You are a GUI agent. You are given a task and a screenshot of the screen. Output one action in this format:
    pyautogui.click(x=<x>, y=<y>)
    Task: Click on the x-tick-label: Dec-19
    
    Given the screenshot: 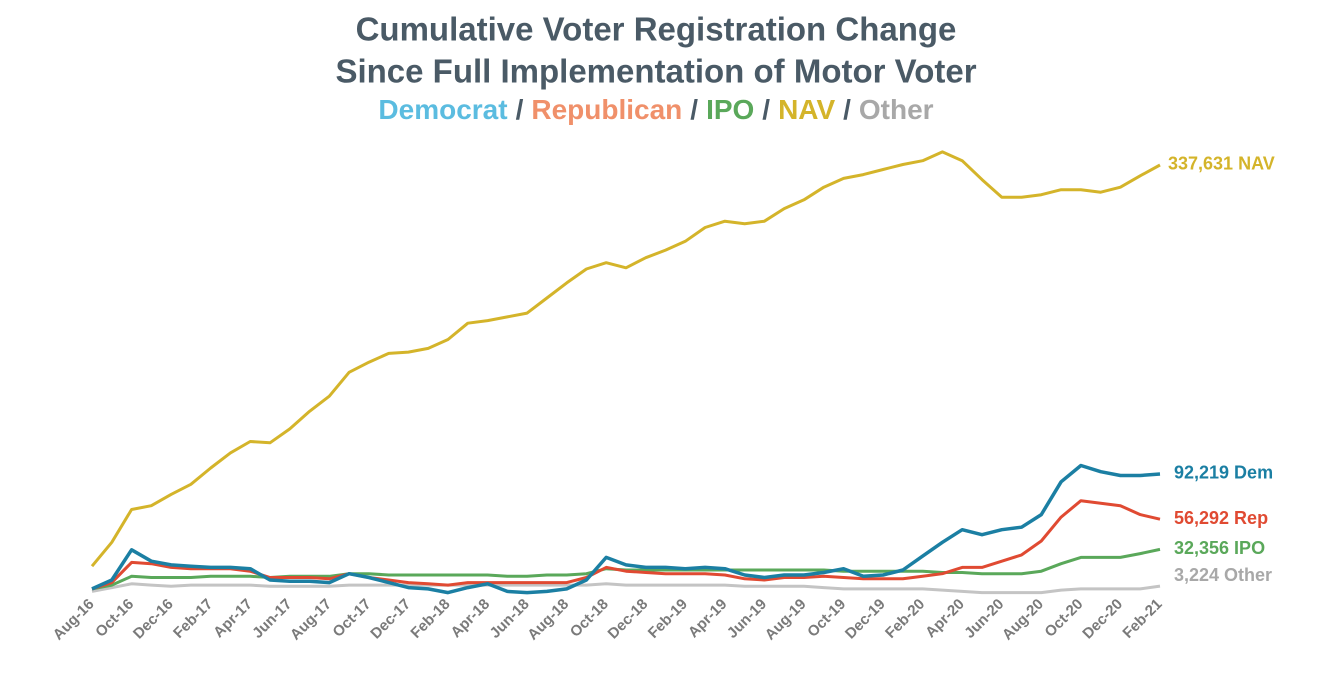 What is the action you would take?
    pyautogui.click(x=865, y=619)
    